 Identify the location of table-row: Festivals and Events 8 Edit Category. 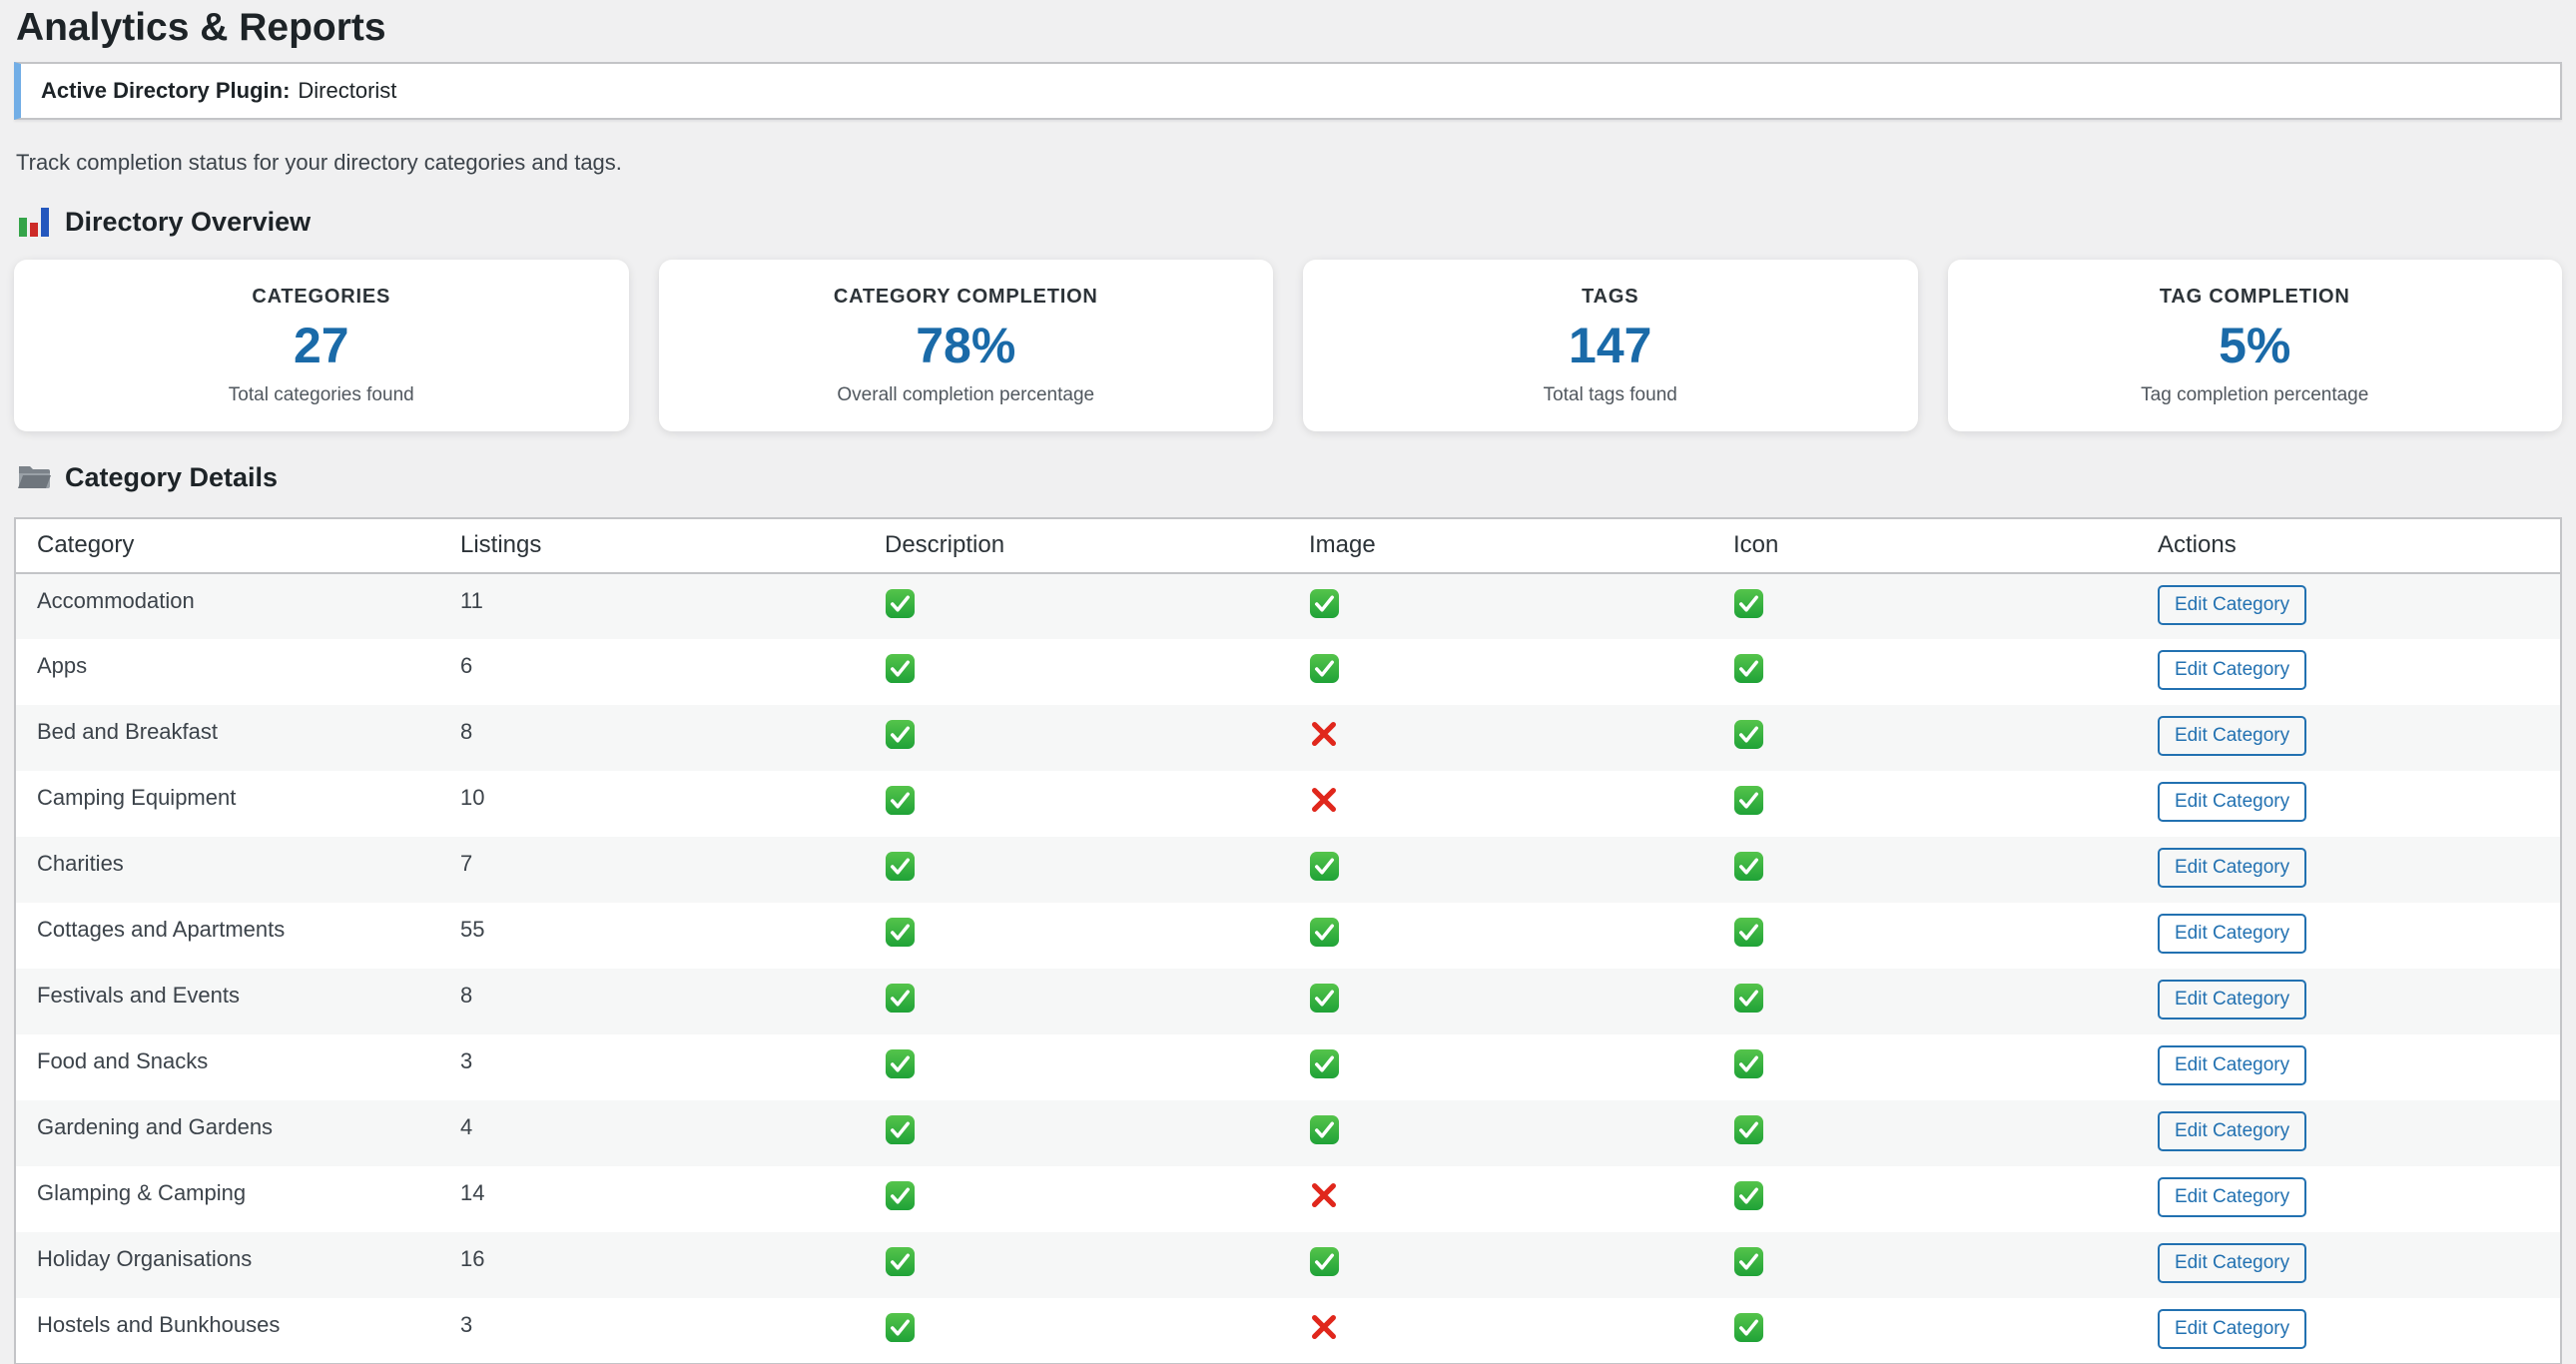
(1288, 1001).